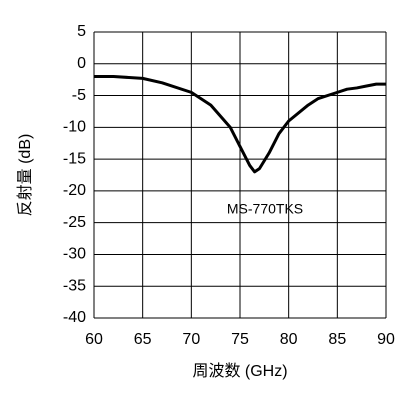  What do you see at coordinates (25, 175) in the screenshot?
I see `y-axis-label: 反射量 (dB)` at bounding box center [25, 175].